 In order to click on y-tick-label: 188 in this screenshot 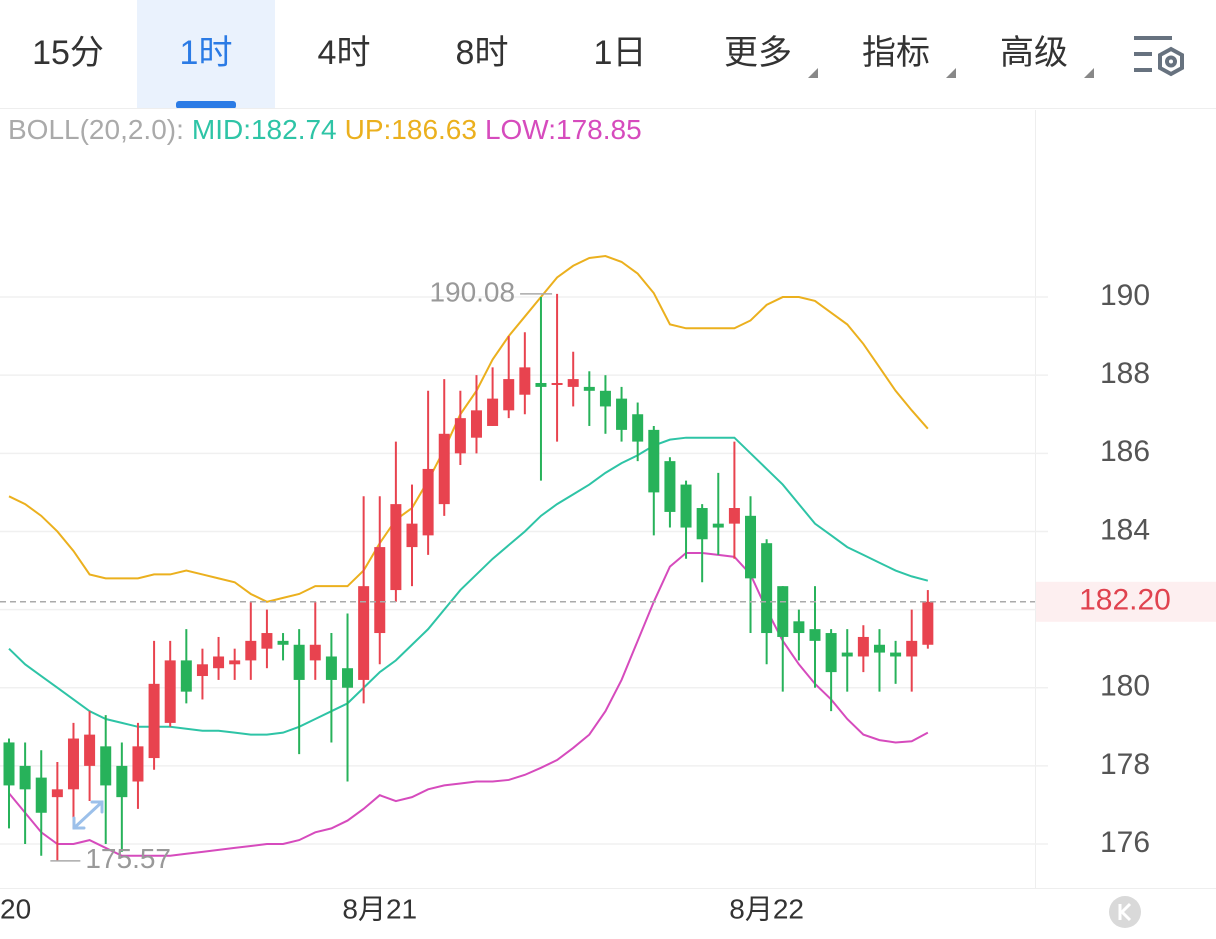, I will do `click(1125, 373)`.